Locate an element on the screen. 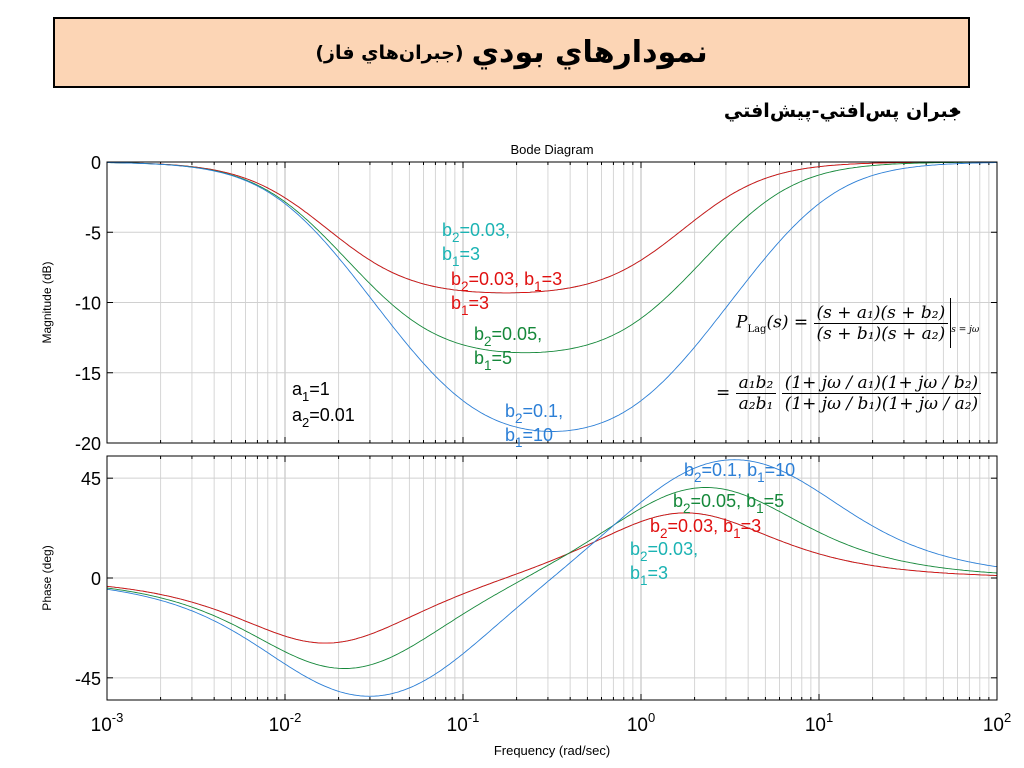  formula-num-2b: (1+ jω / a₁)(1+ jω / b₂) is located at coordinates (881, 383).